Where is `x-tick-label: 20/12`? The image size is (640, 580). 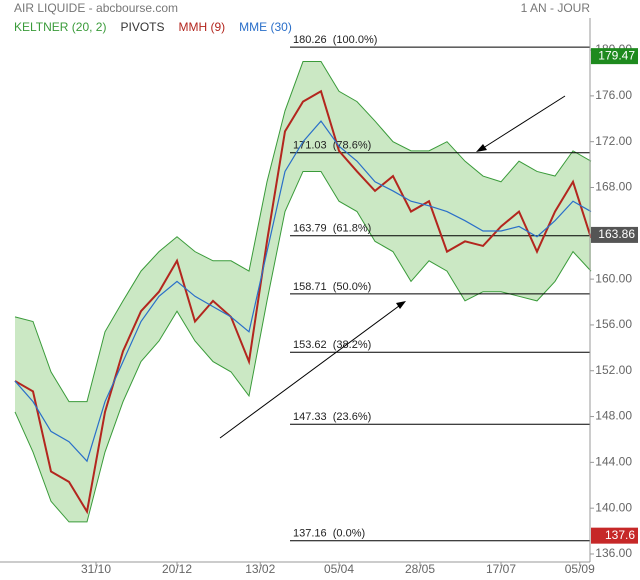
x-tick-label: 20/12 is located at coordinates (177, 569).